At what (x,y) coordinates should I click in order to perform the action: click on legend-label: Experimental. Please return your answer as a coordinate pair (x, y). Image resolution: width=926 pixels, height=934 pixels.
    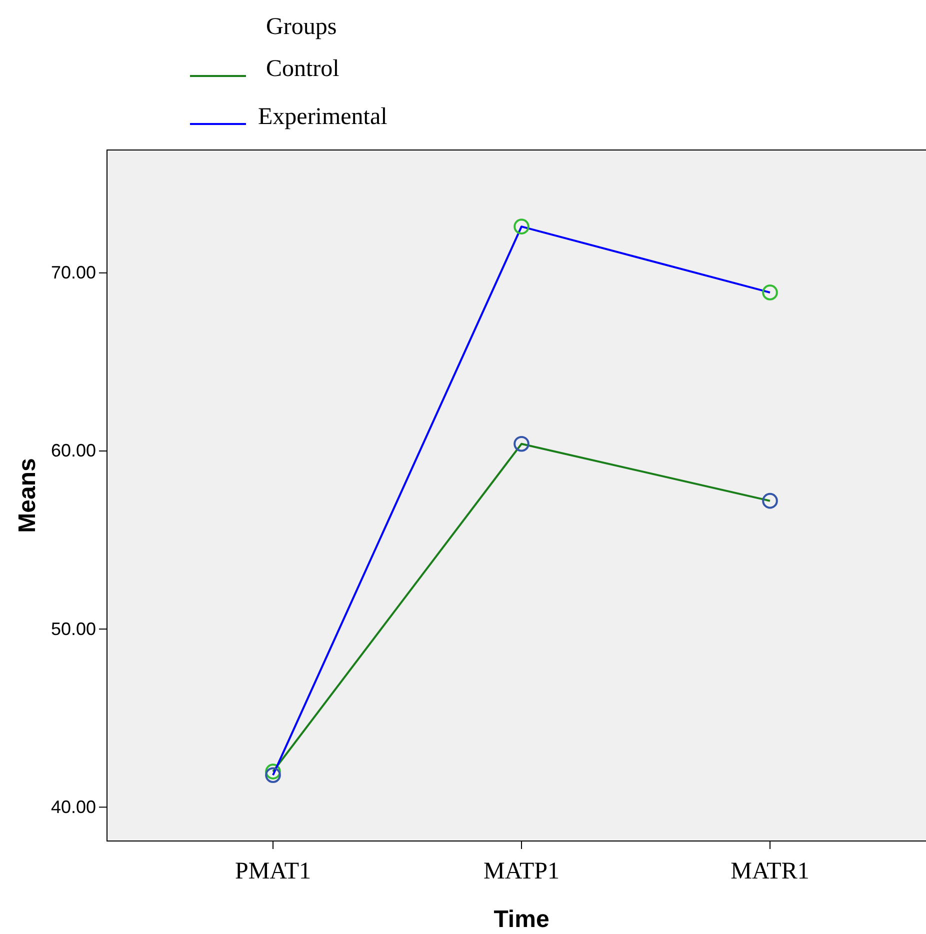
    Looking at the image, I should click on (323, 117).